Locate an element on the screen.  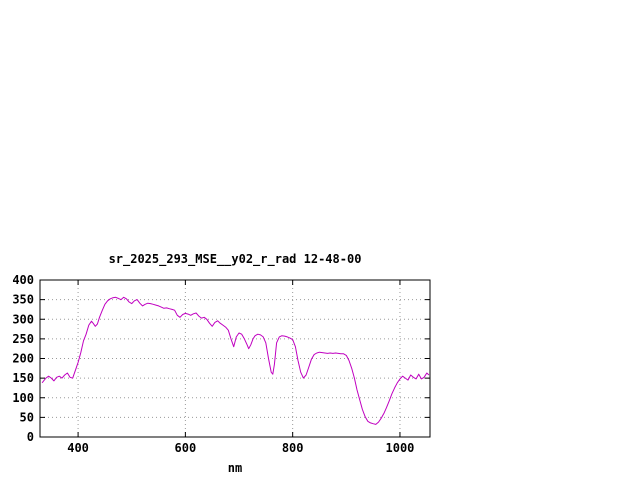
y-tick-label: 0 is located at coordinates (30, 437).